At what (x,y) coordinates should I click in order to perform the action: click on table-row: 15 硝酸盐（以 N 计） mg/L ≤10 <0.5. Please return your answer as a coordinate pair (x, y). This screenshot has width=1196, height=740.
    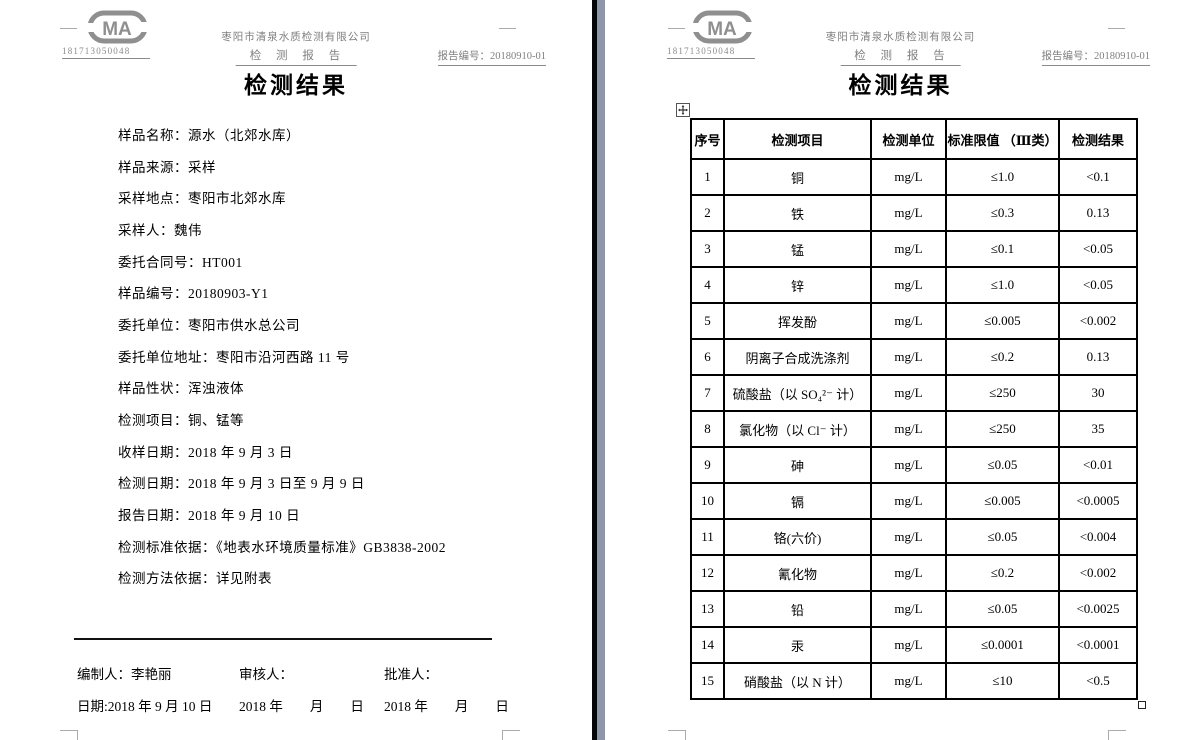
    Looking at the image, I should click on (914, 681).